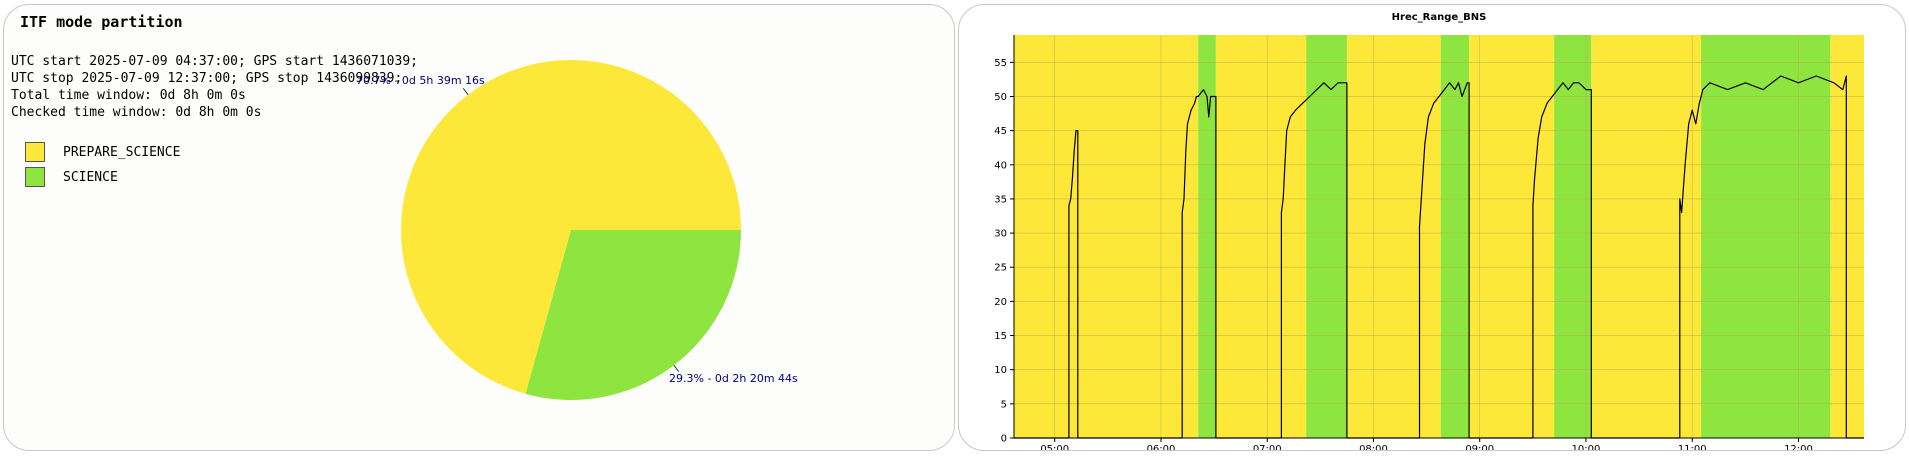 This screenshot has width=1909, height=457. I want to click on x-tick-label: 10:00, so click(1586, 447).